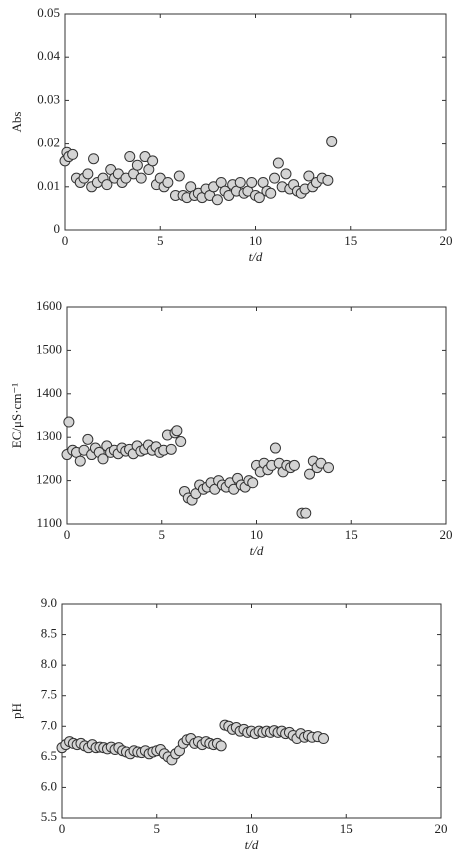 This screenshot has width=472, height=867. What do you see at coordinates (48, 142) in the screenshot?
I see `y-tick-label: 0.02` at bounding box center [48, 142].